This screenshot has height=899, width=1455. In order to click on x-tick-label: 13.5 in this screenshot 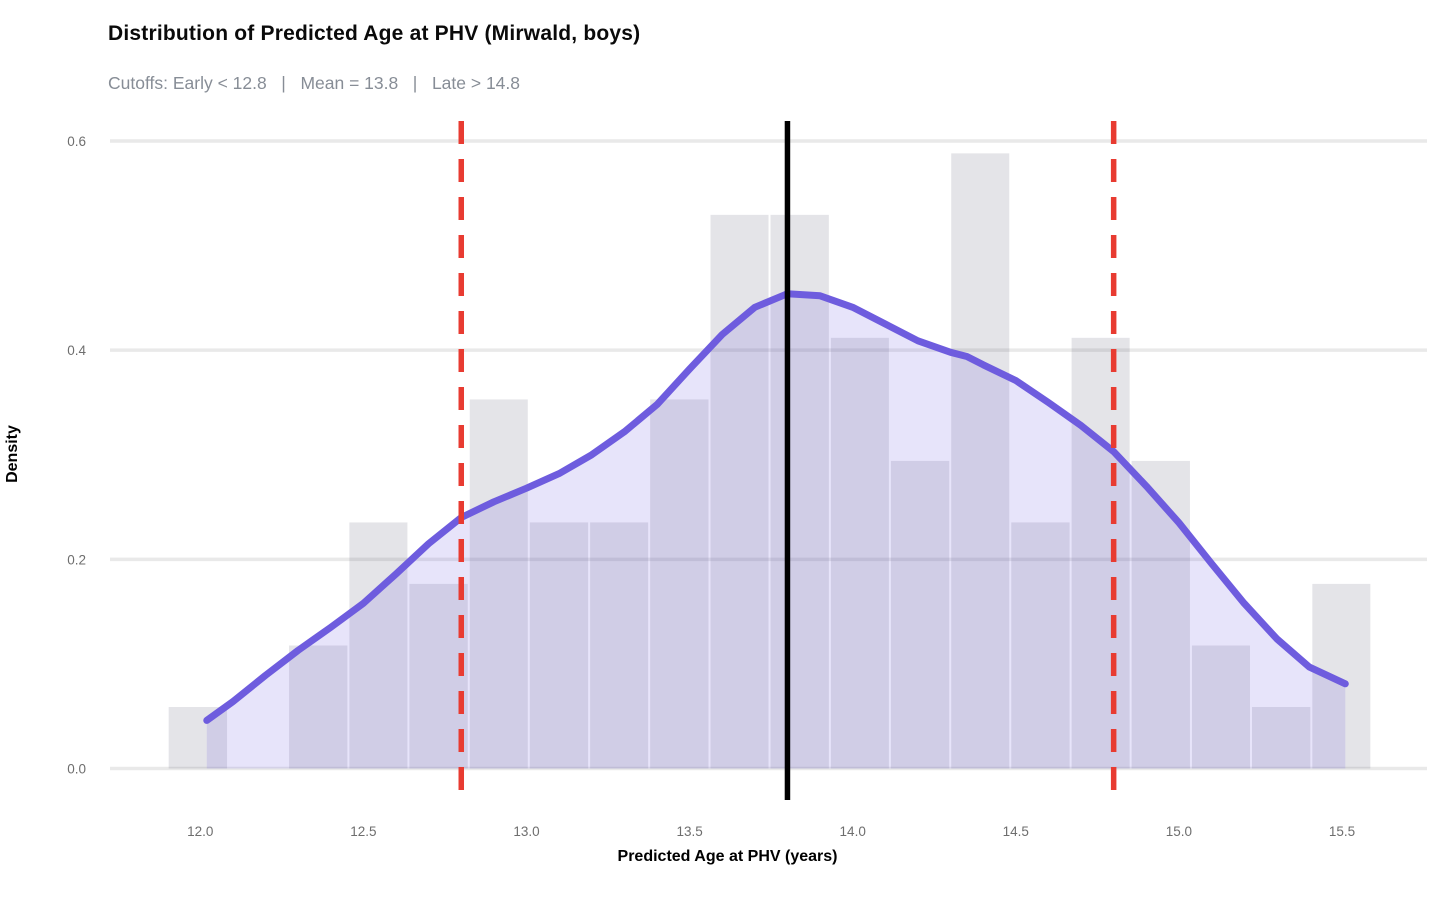, I will do `click(689, 831)`.